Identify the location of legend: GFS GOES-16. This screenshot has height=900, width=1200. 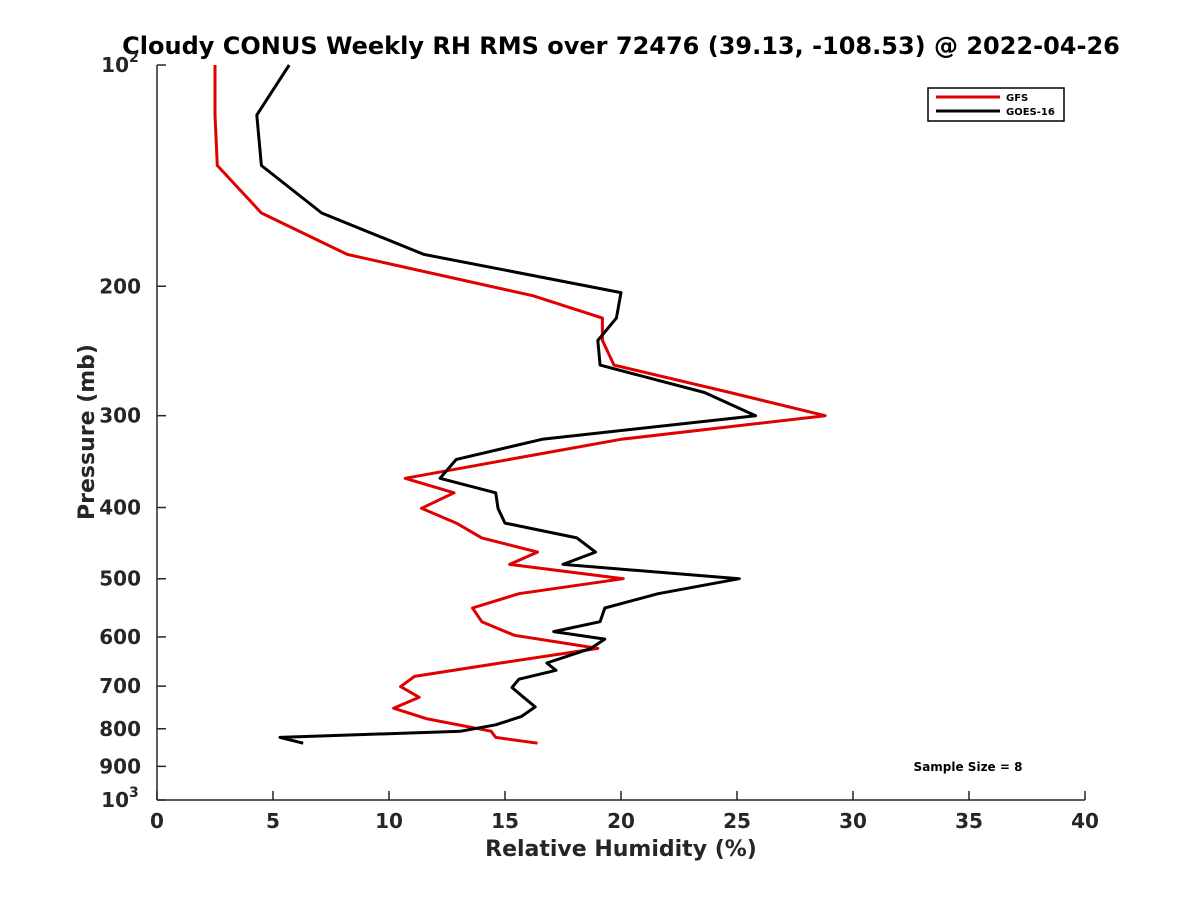
(996, 104).